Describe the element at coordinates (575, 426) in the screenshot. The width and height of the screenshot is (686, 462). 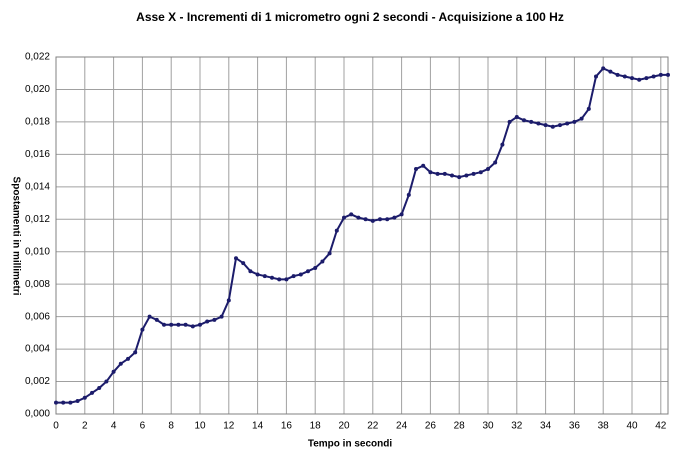
I see `x-tick-label: 36` at that location.